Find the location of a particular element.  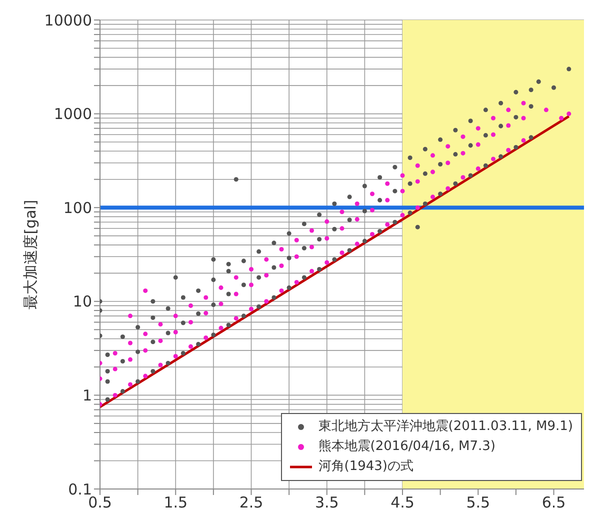

x-tick-label: 5.5 is located at coordinates (478, 503).